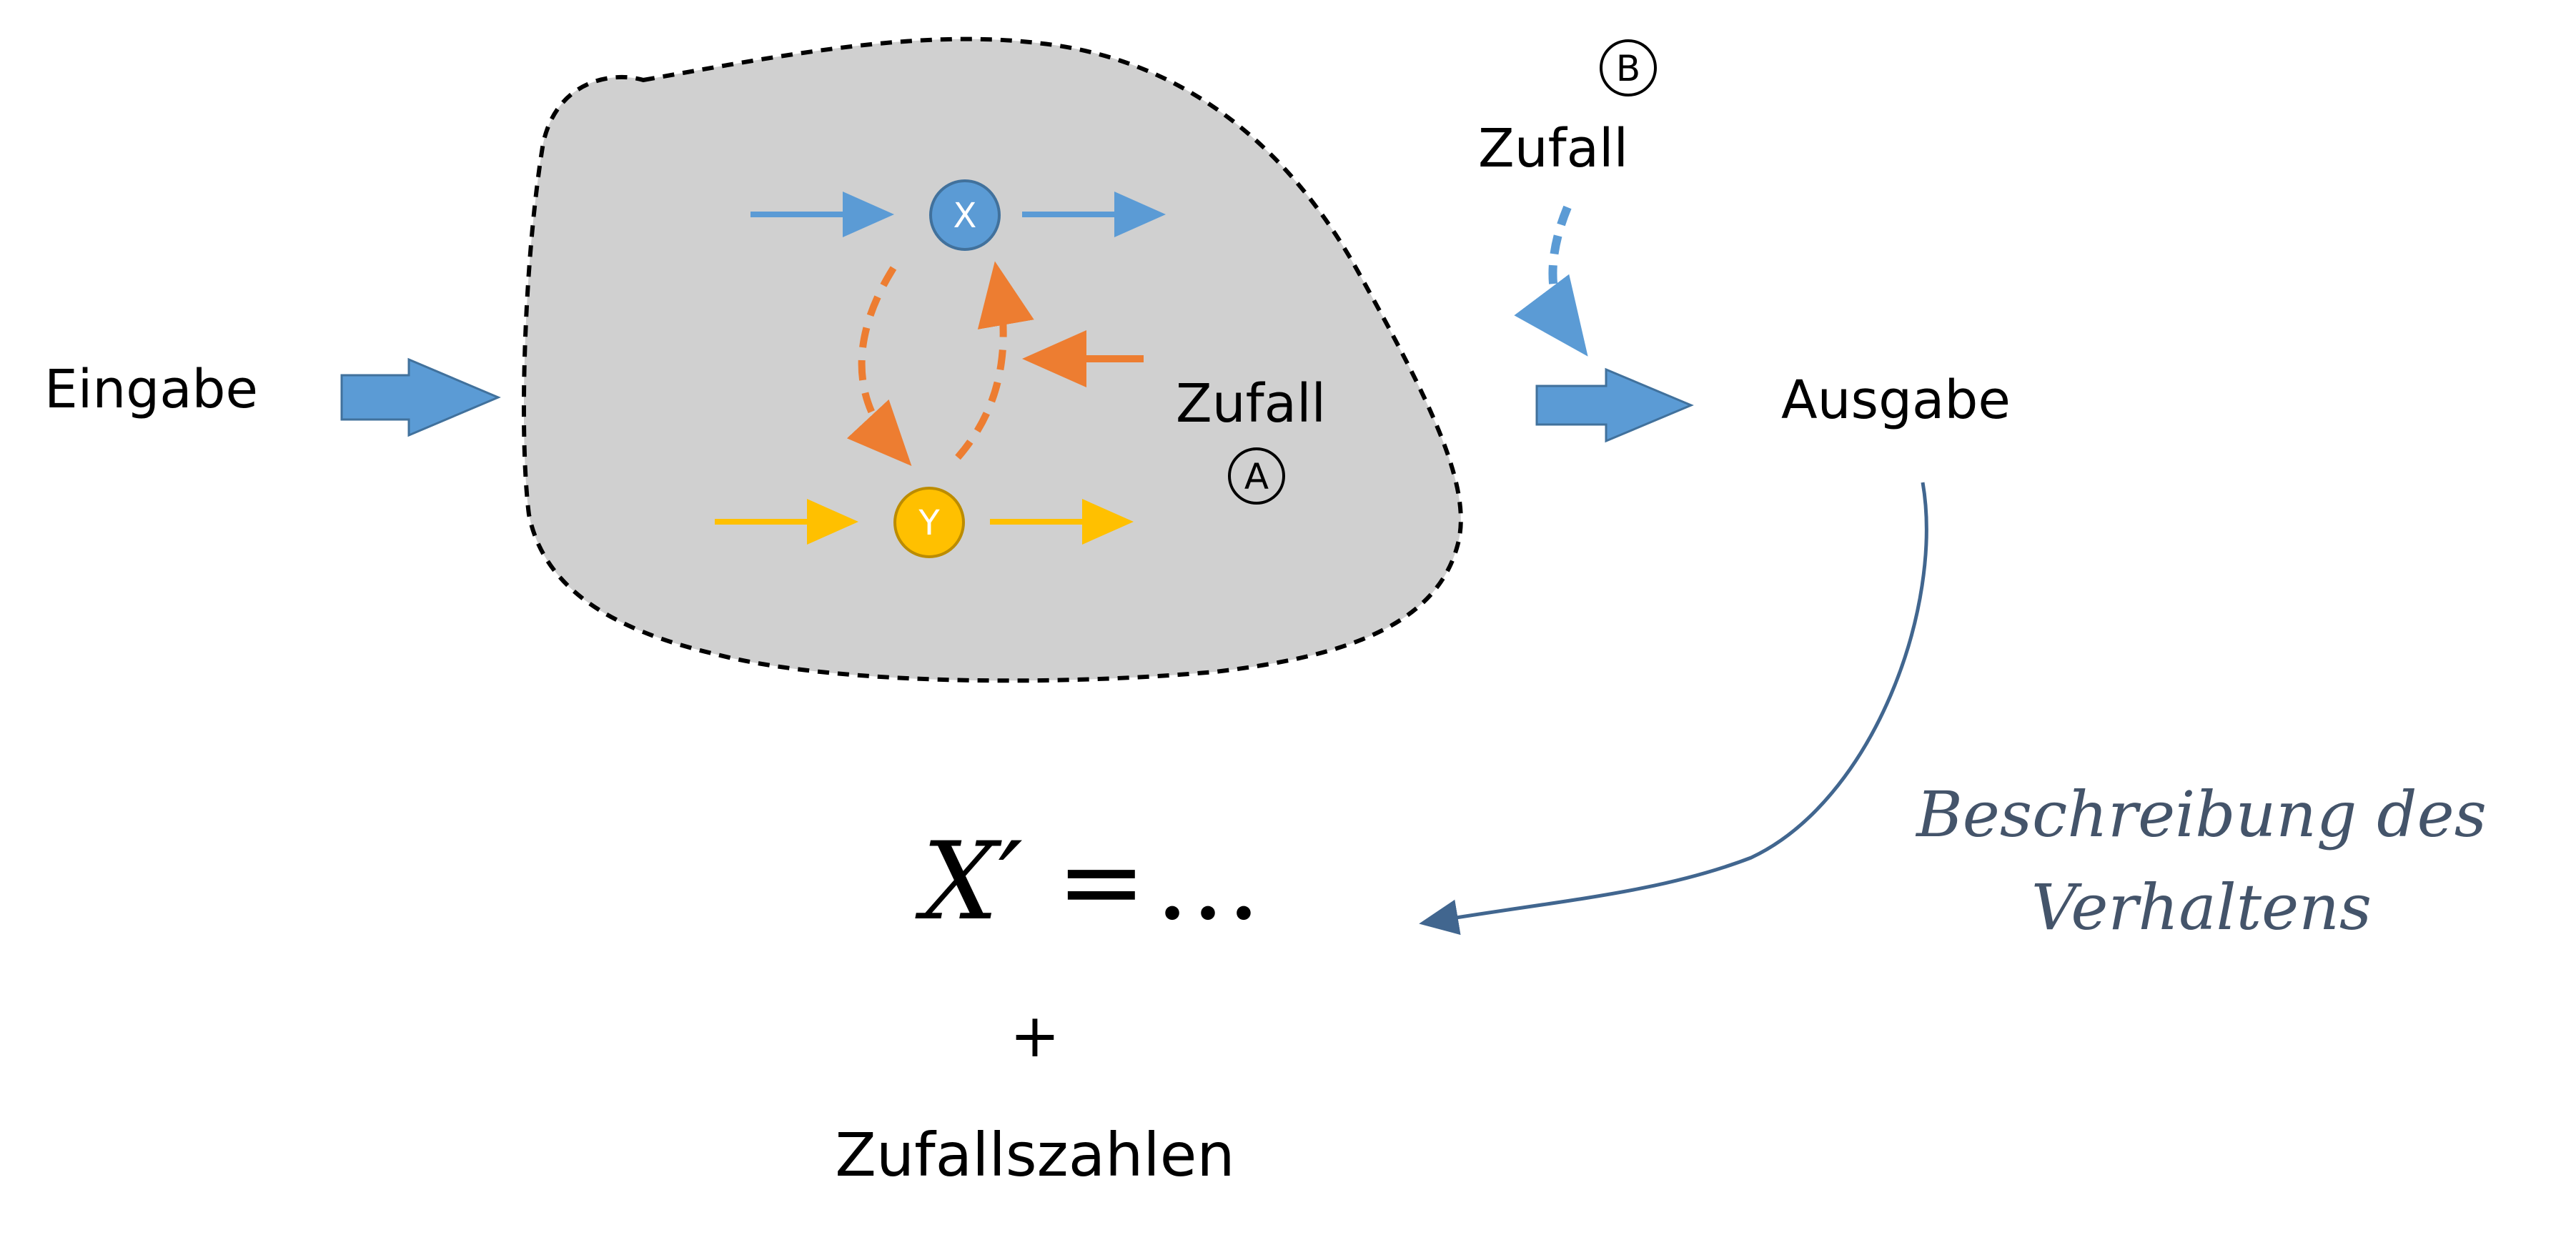 The width and height of the screenshot is (2576, 1235). What do you see at coordinates (1553, 148) in the screenshot?
I see `external-randomness-label: Zufall` at bounding box center [1553, 148].